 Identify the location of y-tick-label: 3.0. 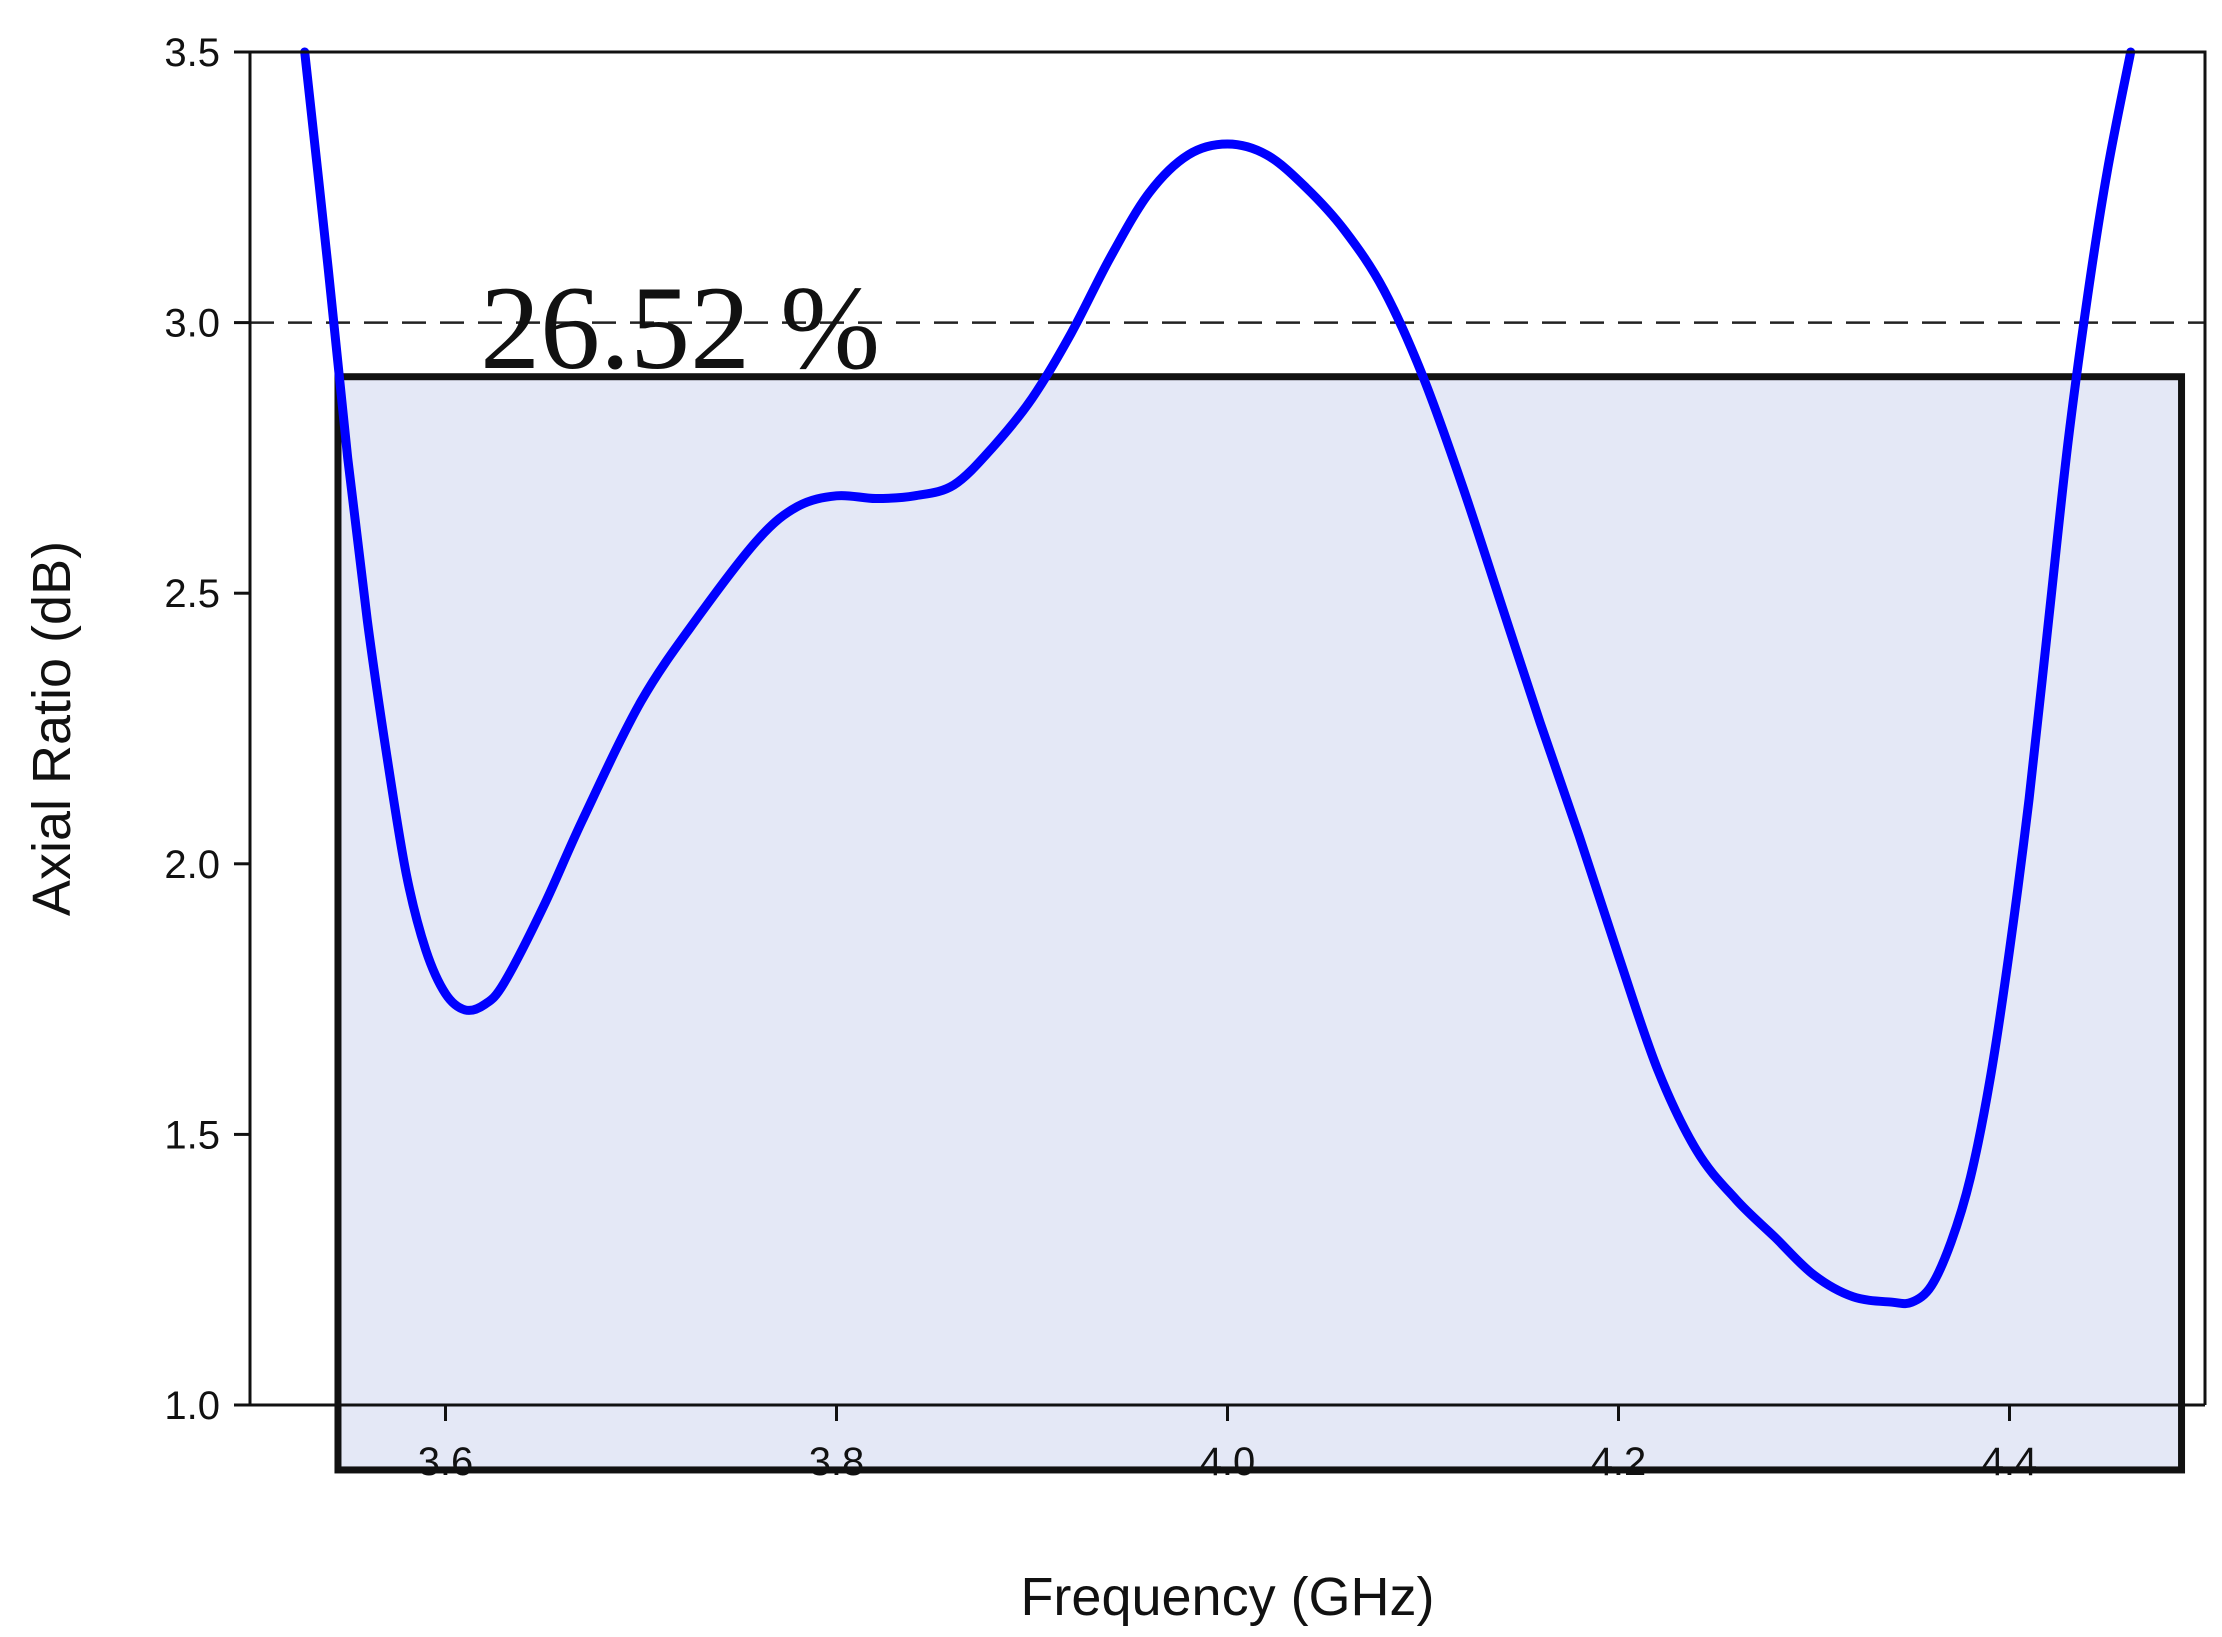
(192, 324).